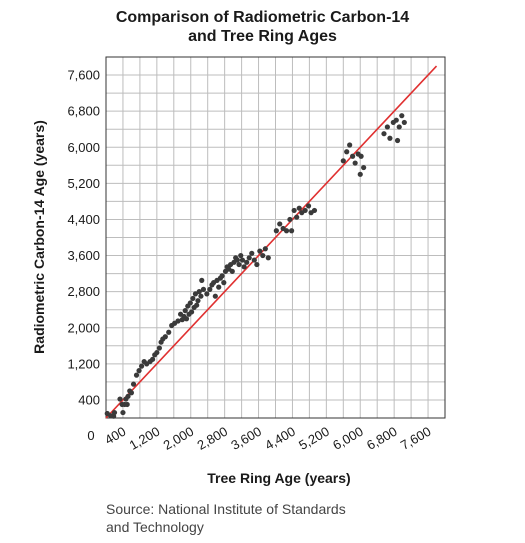 The height and width of the screenshot is (543, 525). I want to click on y-tick-label: 6,000, so click(83, 147).